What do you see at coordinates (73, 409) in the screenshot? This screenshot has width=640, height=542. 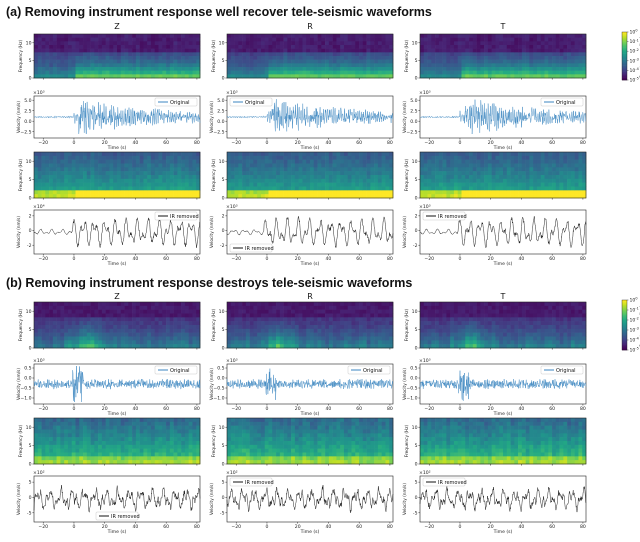 I see `panel_b-z-waveform-original-xtick-label-1: 0` at bounding box center [73, 409].